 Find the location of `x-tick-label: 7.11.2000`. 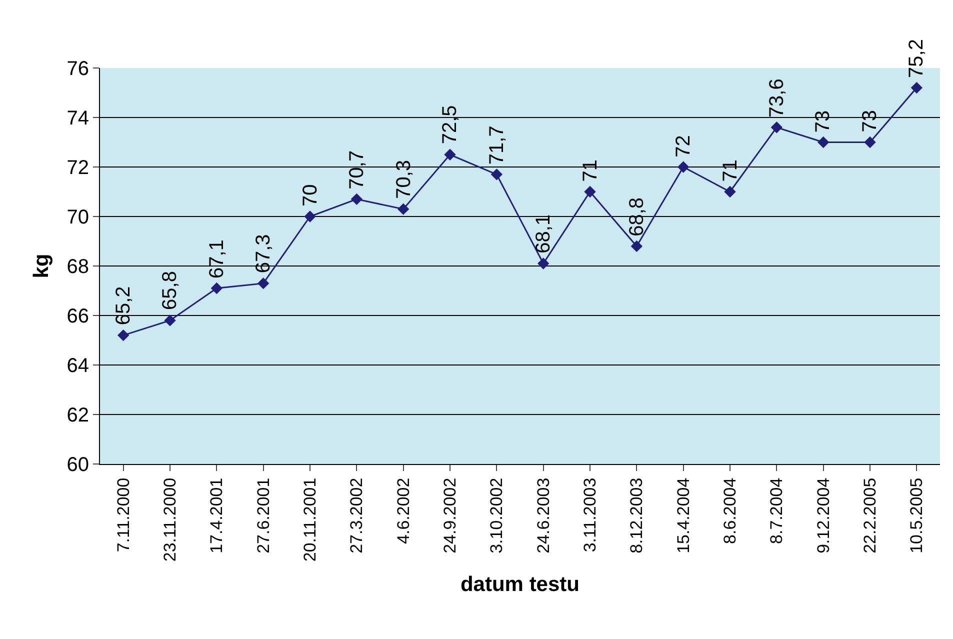

x-tick-label: 7.11.2000 is located at coordinates (123, 515).